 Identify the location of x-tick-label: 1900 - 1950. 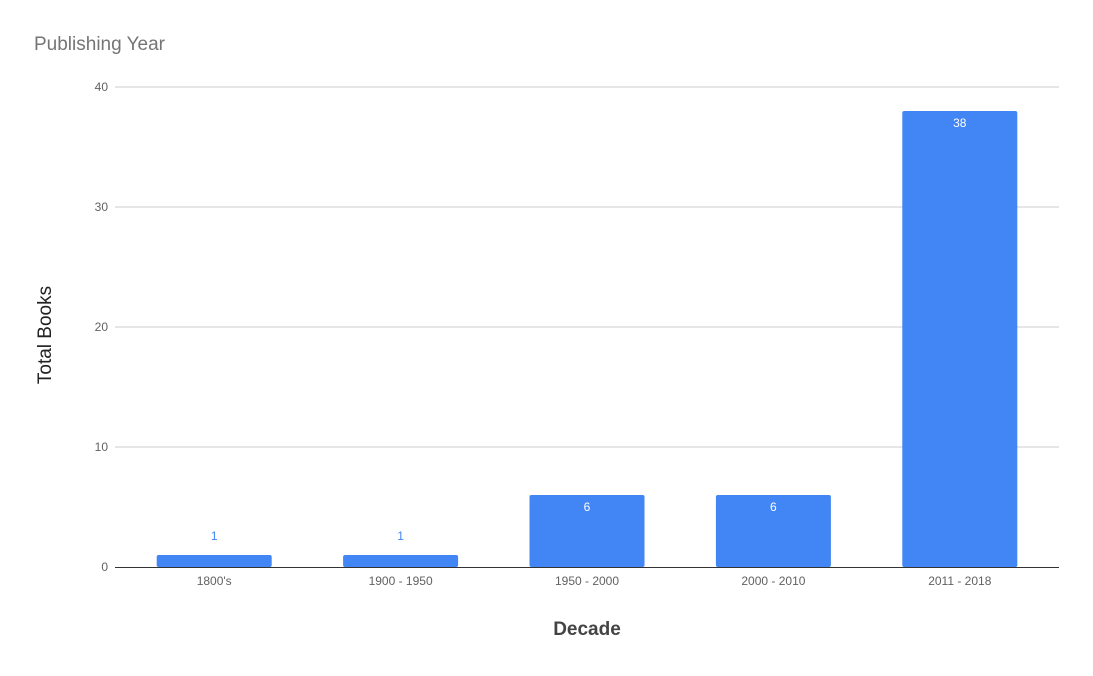
(401, 581).